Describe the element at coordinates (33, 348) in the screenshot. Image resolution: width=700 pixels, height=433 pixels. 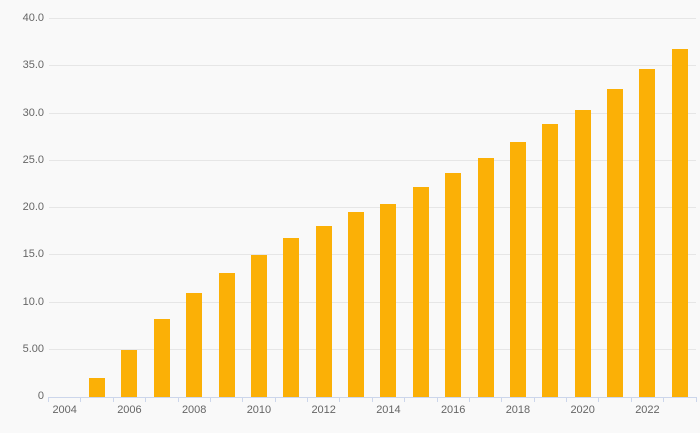
I see `y-axis-tick-label: 5.00` at that location.